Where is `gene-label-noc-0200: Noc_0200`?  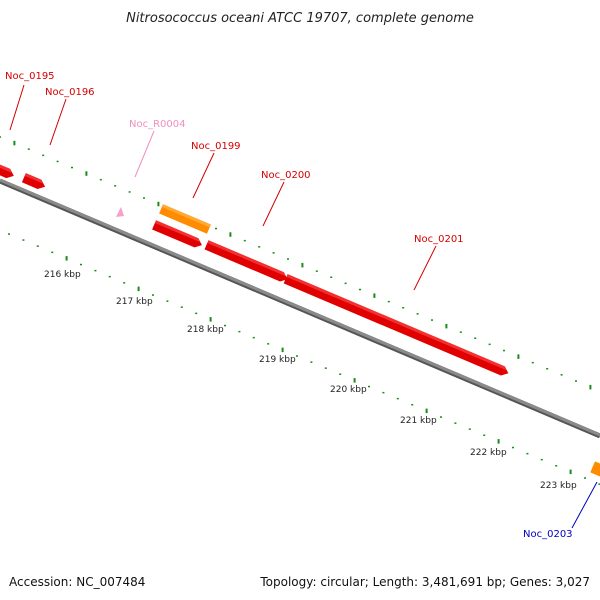 gene-label-noc-0200: Noc_0200 is located at coordinates (286, 175).